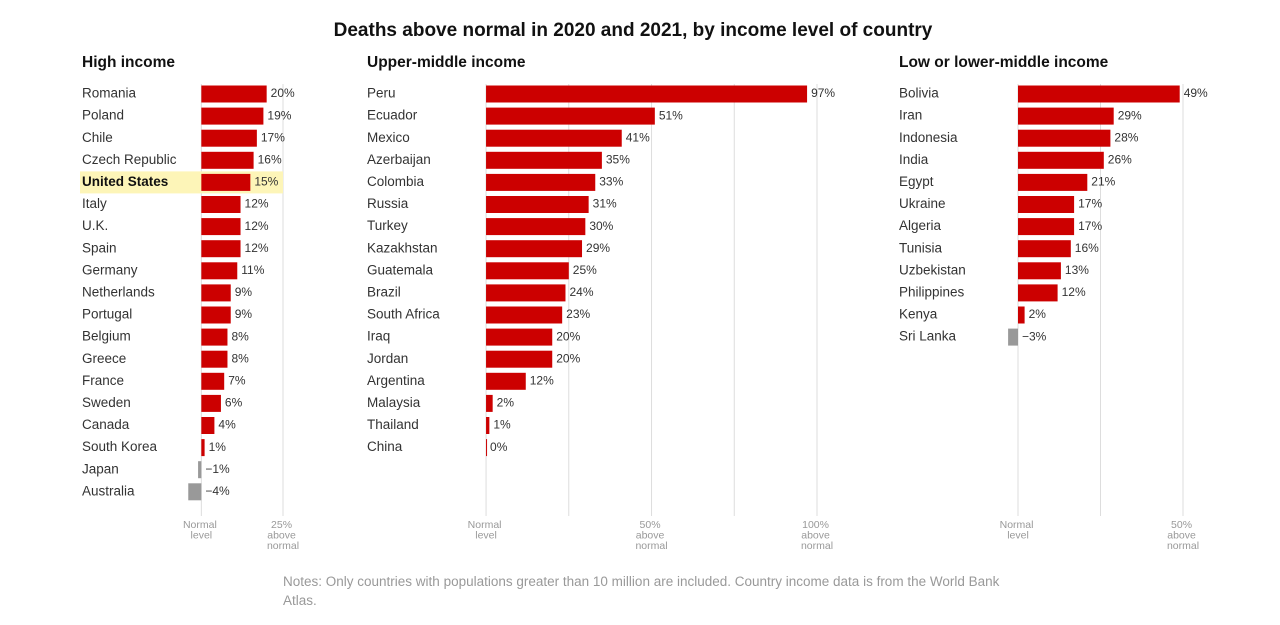  Describe the element at coordinates (120, 446) in the screenshot. I see `category-label: South Korea` at that location.